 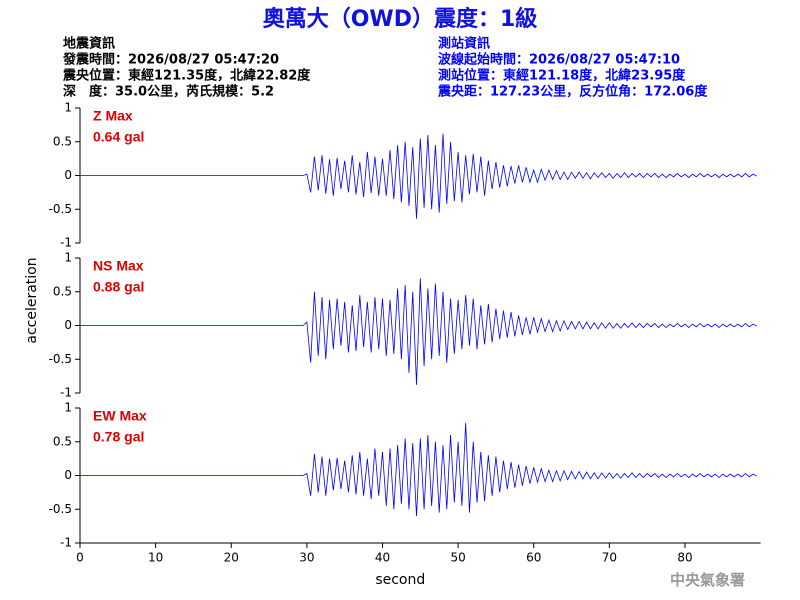 I want to click on annotation: EW Max, so click(x=120, y=416).